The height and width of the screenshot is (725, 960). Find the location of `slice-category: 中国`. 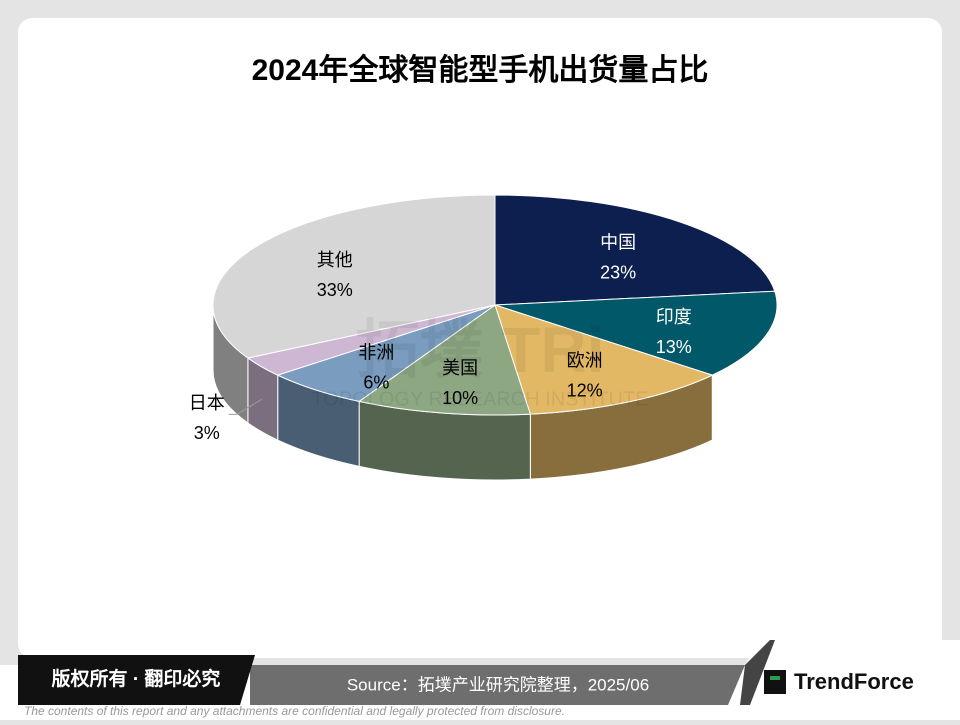

slice-category: 中国 is located at coordinates (618, 242).